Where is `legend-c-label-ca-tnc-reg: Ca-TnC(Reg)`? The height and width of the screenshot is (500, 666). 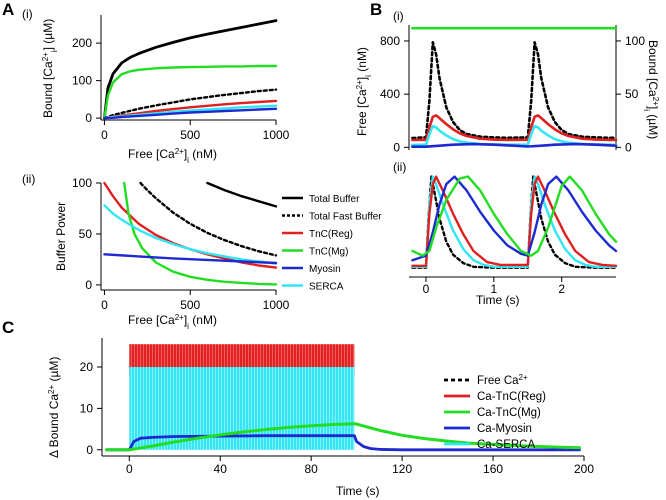
legend-c-label-ca-tnc-reg: Ca-TnC(Reg) is located at coordinates (511, 397).